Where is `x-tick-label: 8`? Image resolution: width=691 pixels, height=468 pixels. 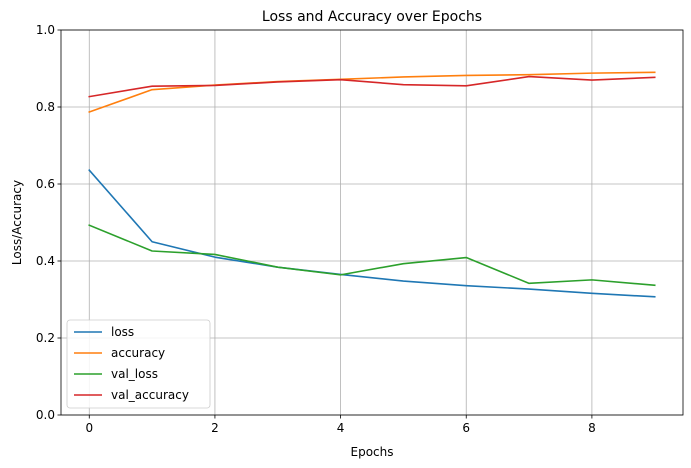 x-tick-label: 8 is located at coordinates (592, 428).